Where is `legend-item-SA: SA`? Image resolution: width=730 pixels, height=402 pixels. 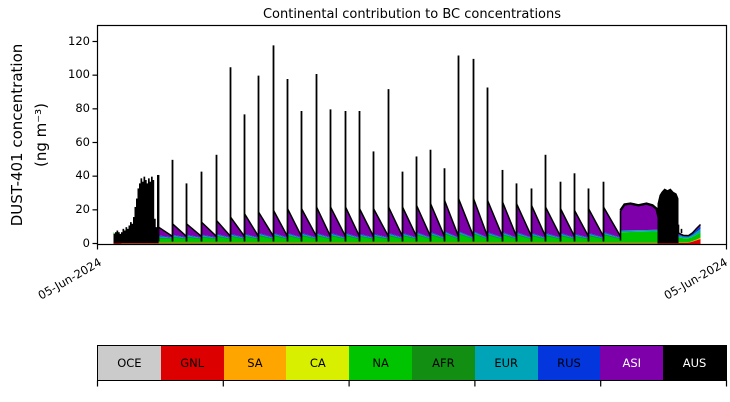
legend-item-SA: SA is located at coordinates (255, 363).